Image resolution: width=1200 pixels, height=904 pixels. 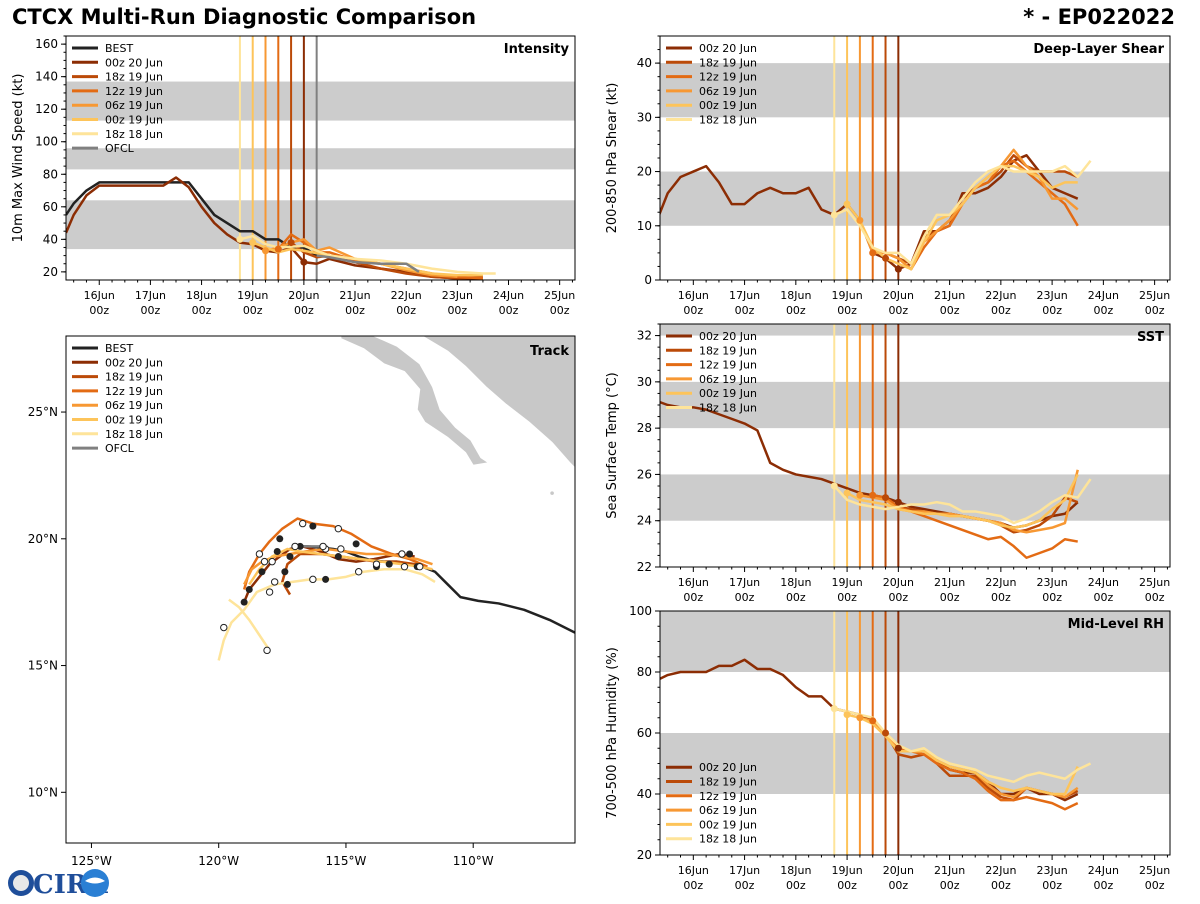 I want to click on y-tick-label: 22, so click(x=644, y=567).